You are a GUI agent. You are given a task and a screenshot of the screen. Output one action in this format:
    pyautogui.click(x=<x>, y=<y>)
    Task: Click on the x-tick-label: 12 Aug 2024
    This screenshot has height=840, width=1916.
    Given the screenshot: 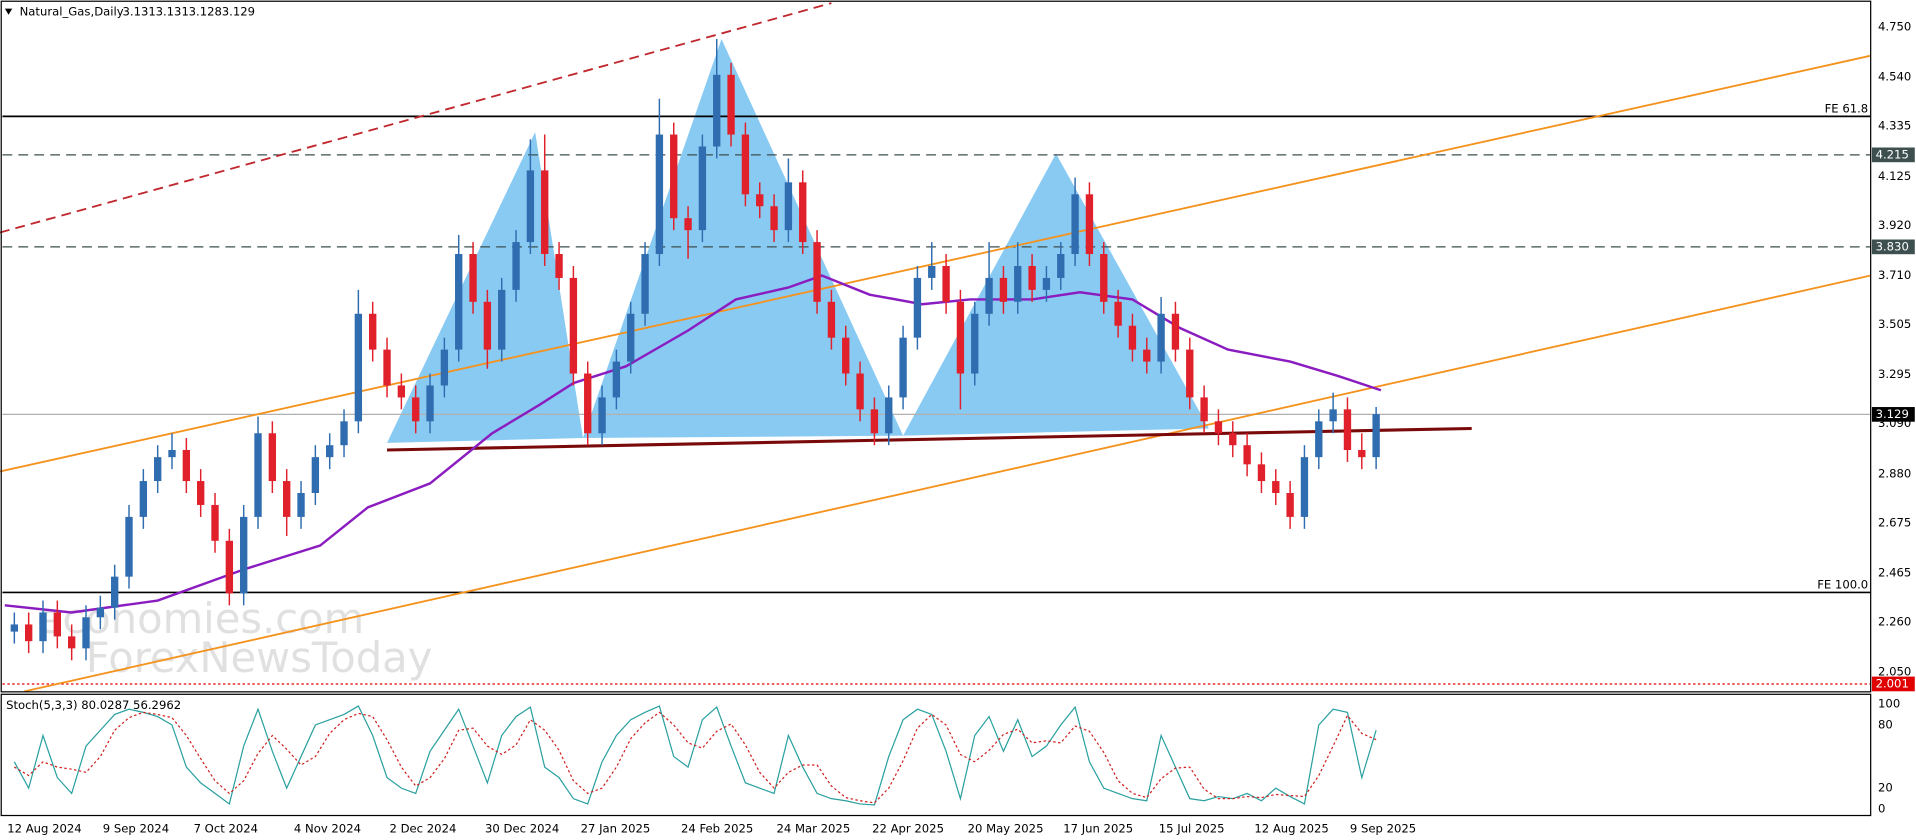 What is the action you would take?
    pyautogui.click(x=44, y=828)
    